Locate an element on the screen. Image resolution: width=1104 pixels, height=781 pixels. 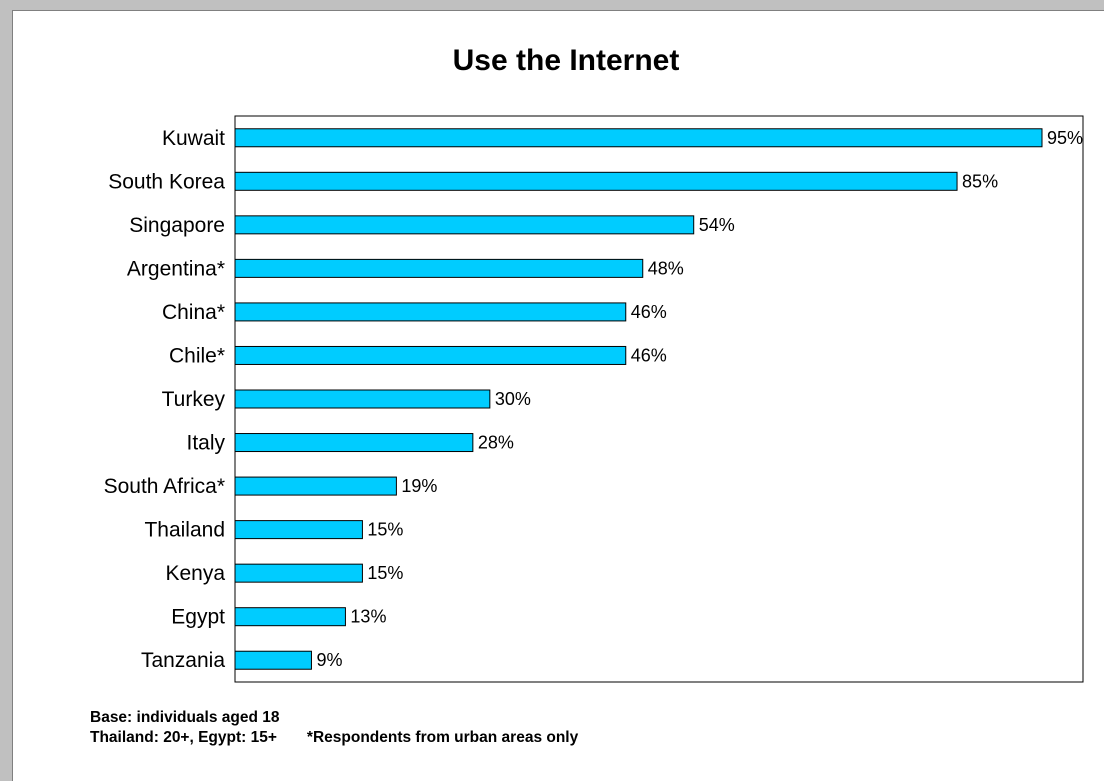
category-label: Argentina* is located at coordinates (176, 268).